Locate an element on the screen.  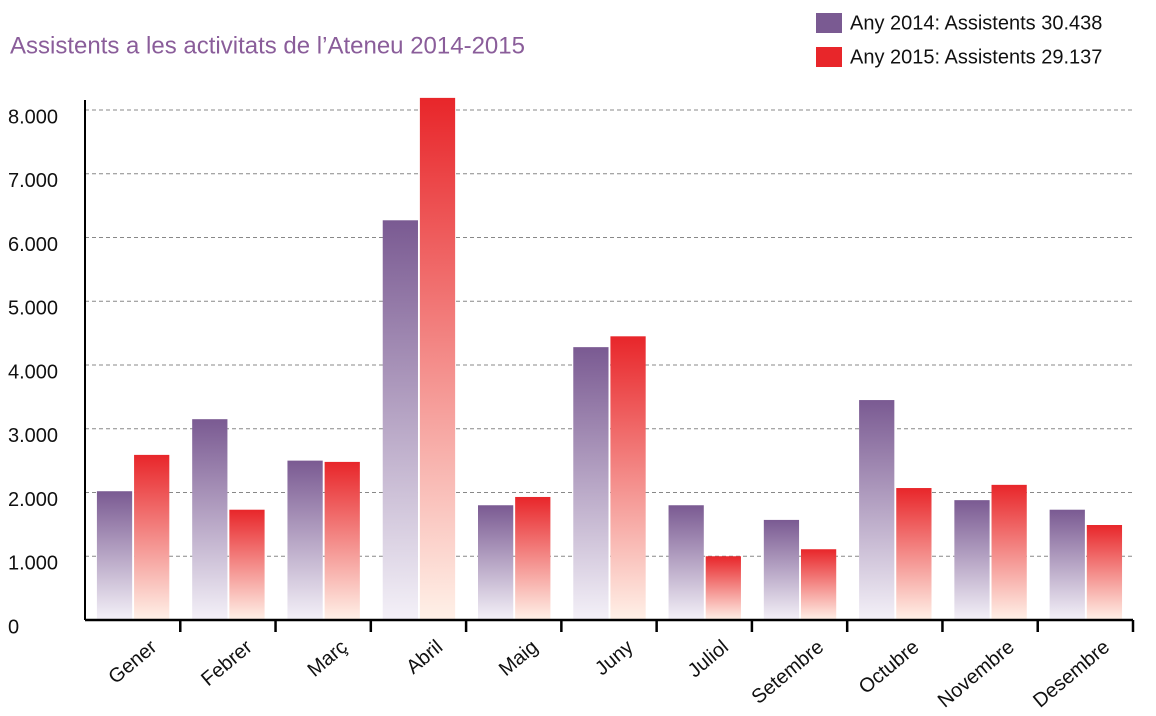
y-tick-label: 6.000 is located at coordinates (33, 245).